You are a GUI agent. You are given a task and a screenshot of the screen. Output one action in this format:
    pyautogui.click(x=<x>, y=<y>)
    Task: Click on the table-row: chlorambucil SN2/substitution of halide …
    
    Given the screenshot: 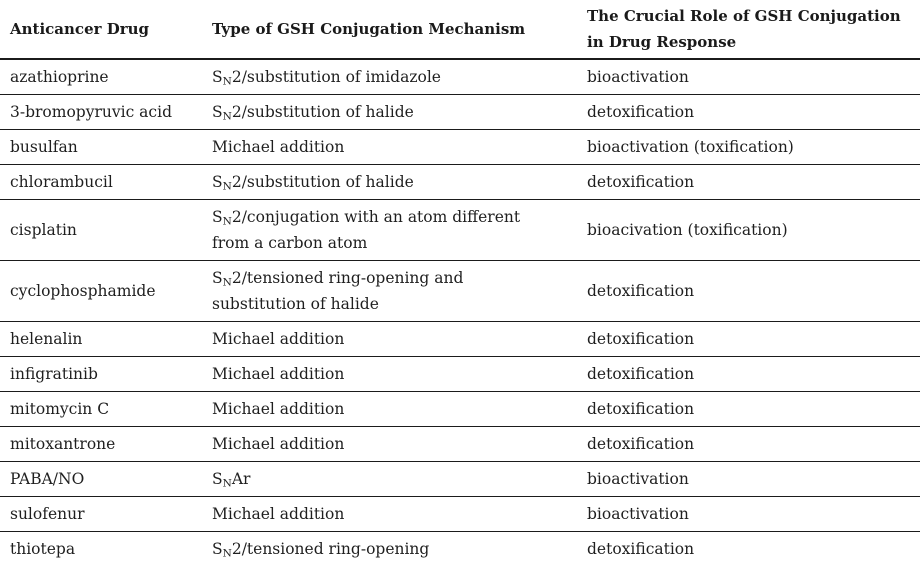 What is the action you would take?
    pyautogui.click(x=460, y=182)
    